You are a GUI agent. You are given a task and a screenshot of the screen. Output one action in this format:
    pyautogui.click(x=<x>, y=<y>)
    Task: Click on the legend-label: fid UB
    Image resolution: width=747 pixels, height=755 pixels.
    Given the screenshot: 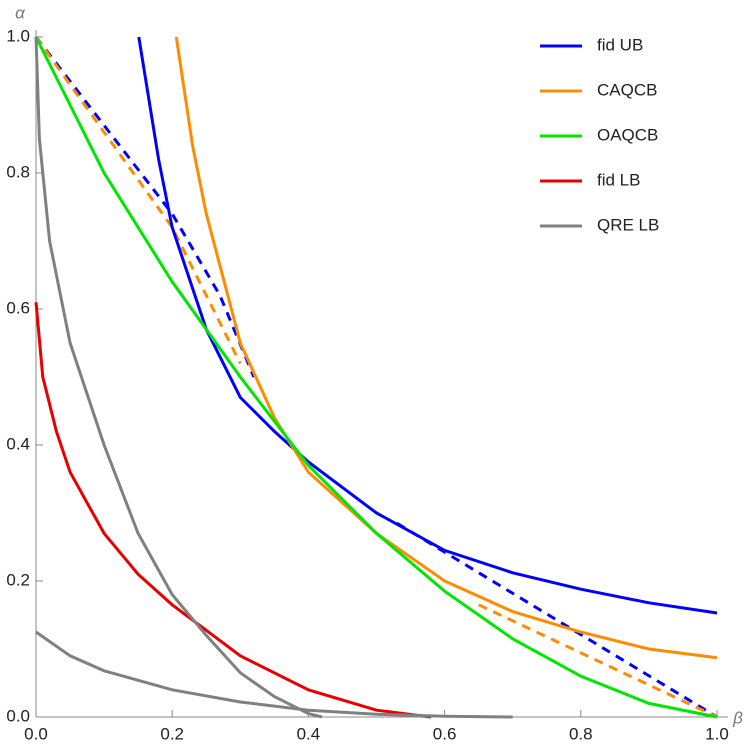 What is the action you would take?
    pyautogui.click(x=620, y=44)
    